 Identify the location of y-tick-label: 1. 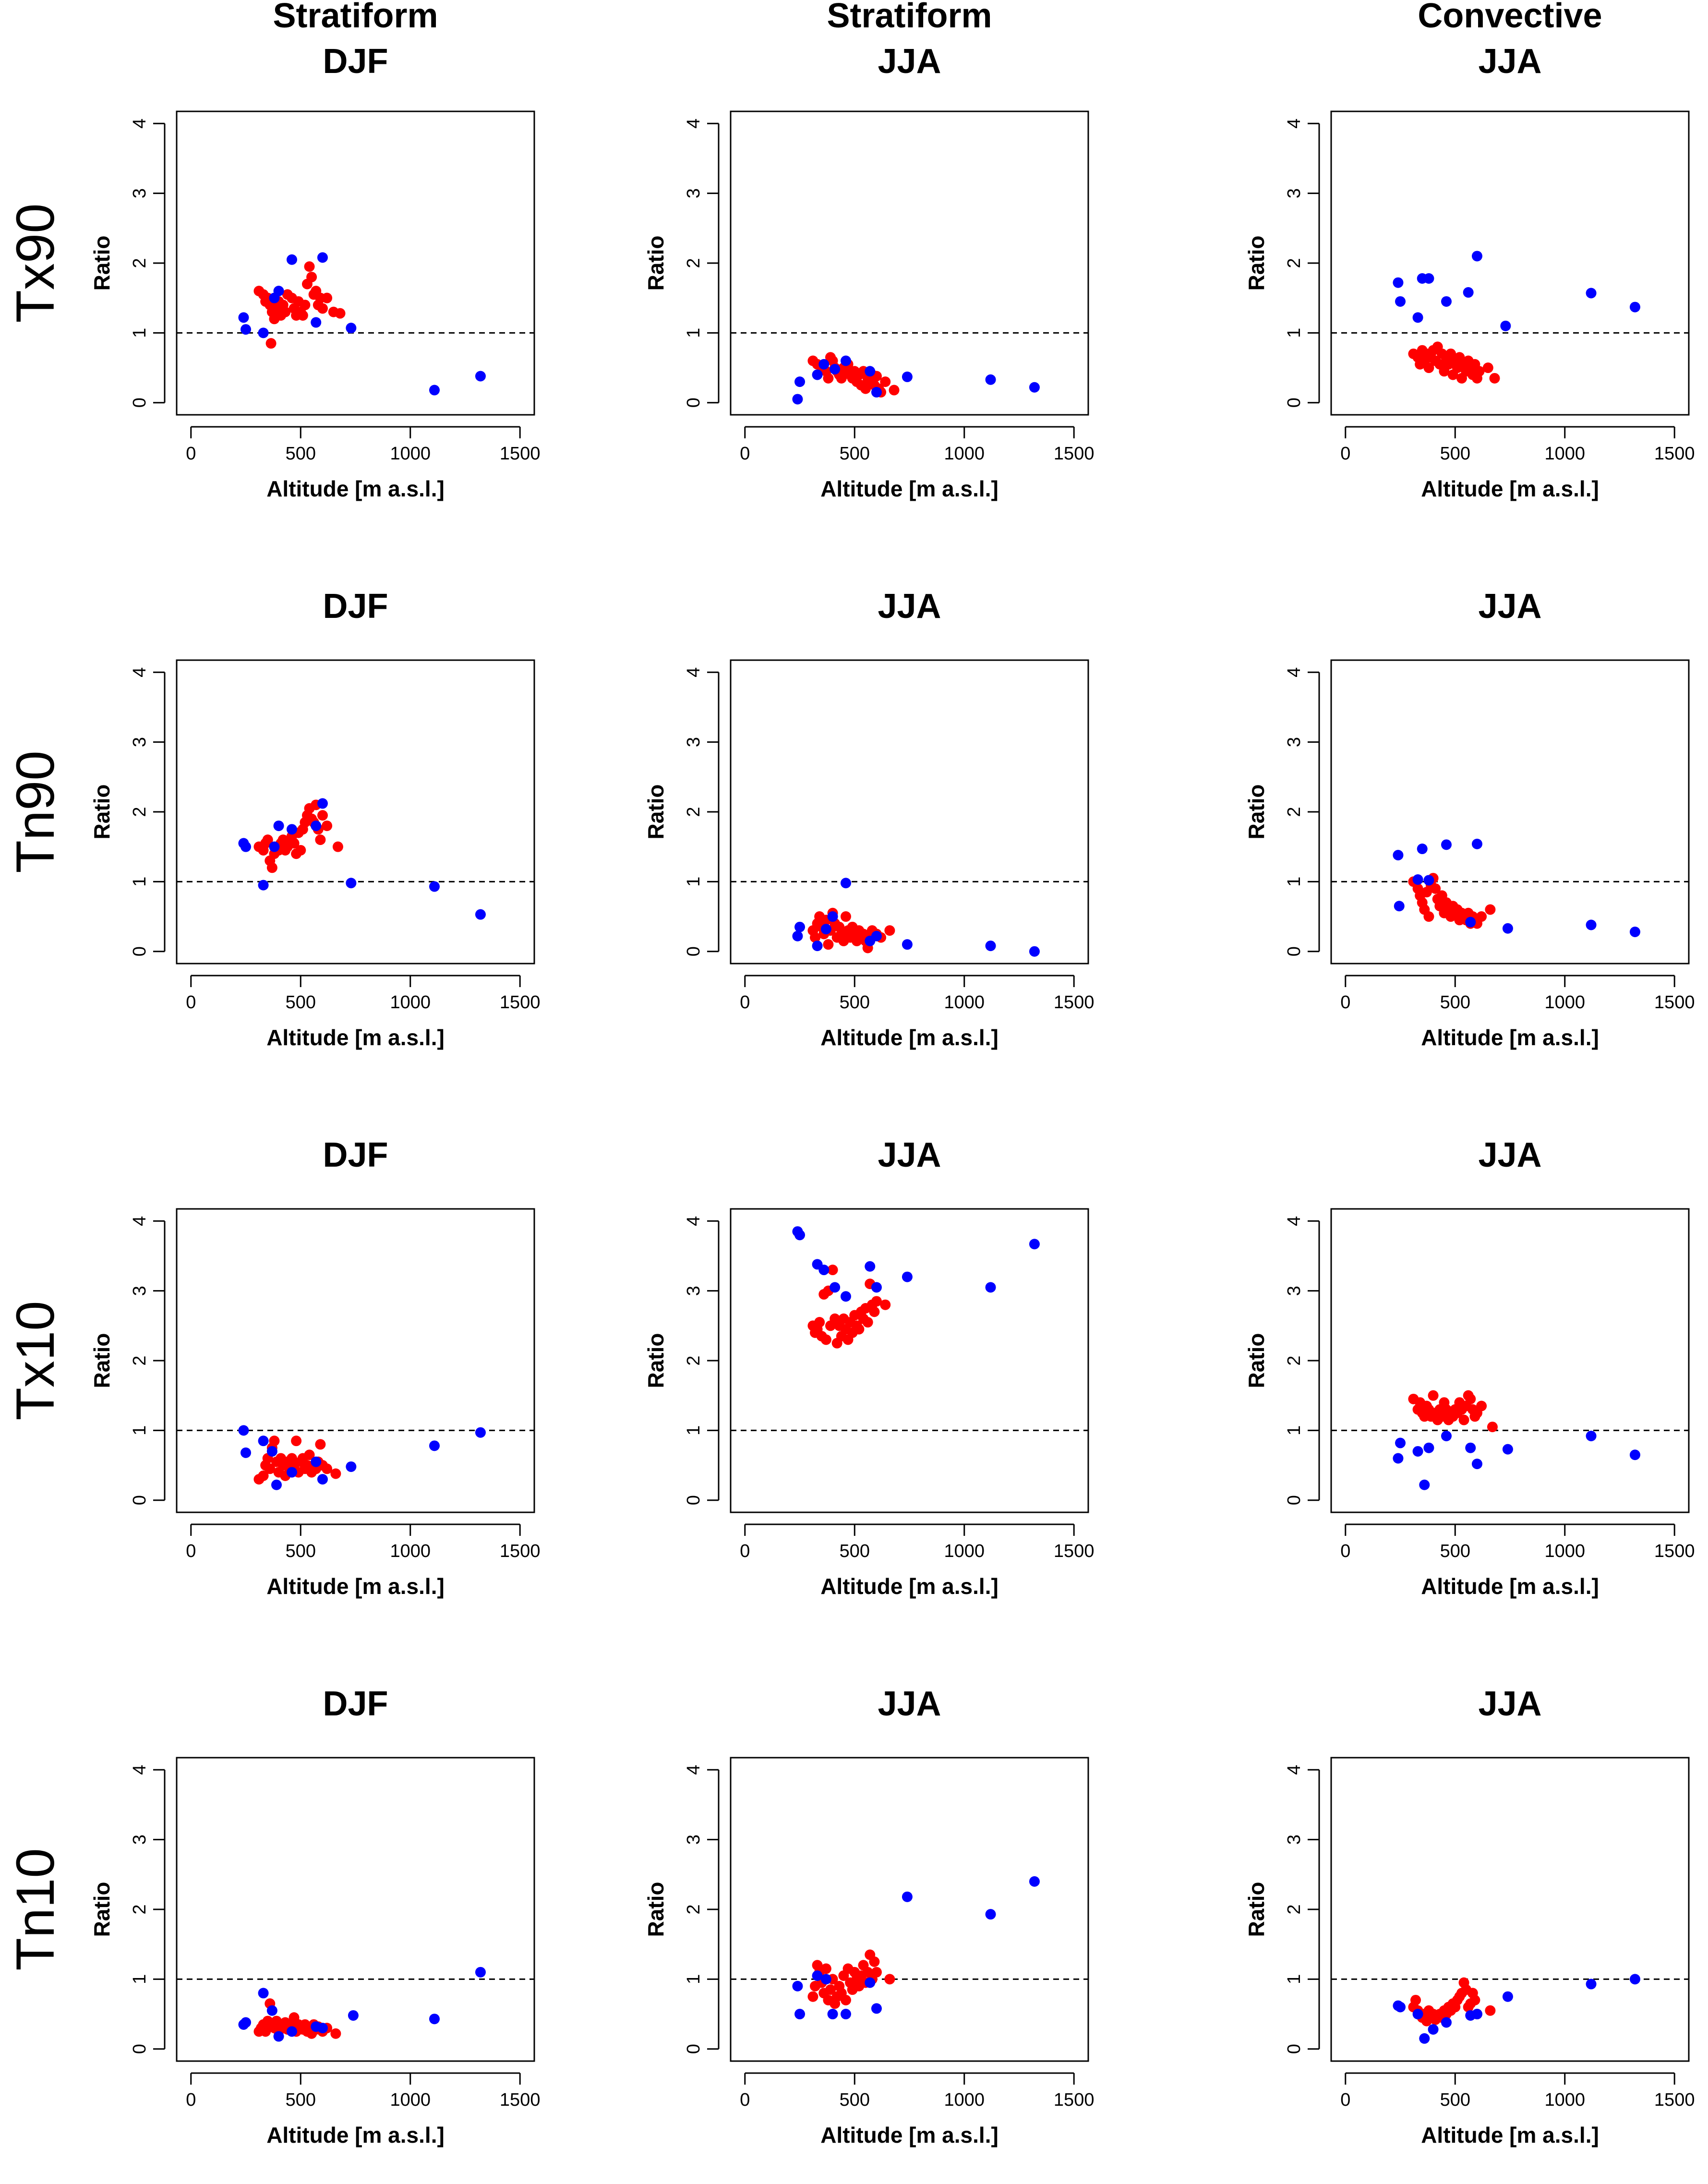
(140, 1430).